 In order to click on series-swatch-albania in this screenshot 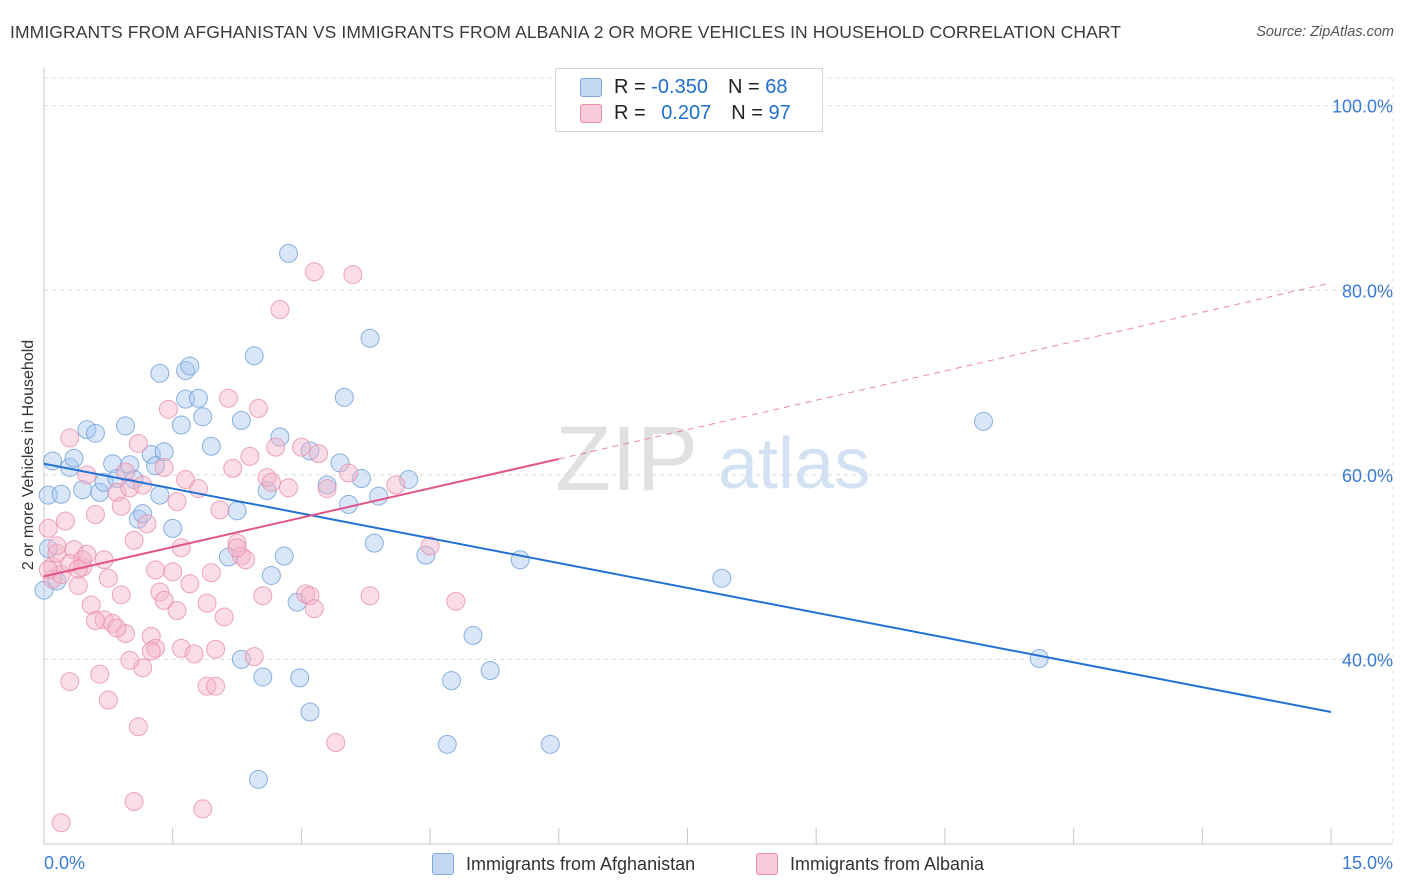, I will do `click(767, 864)`.